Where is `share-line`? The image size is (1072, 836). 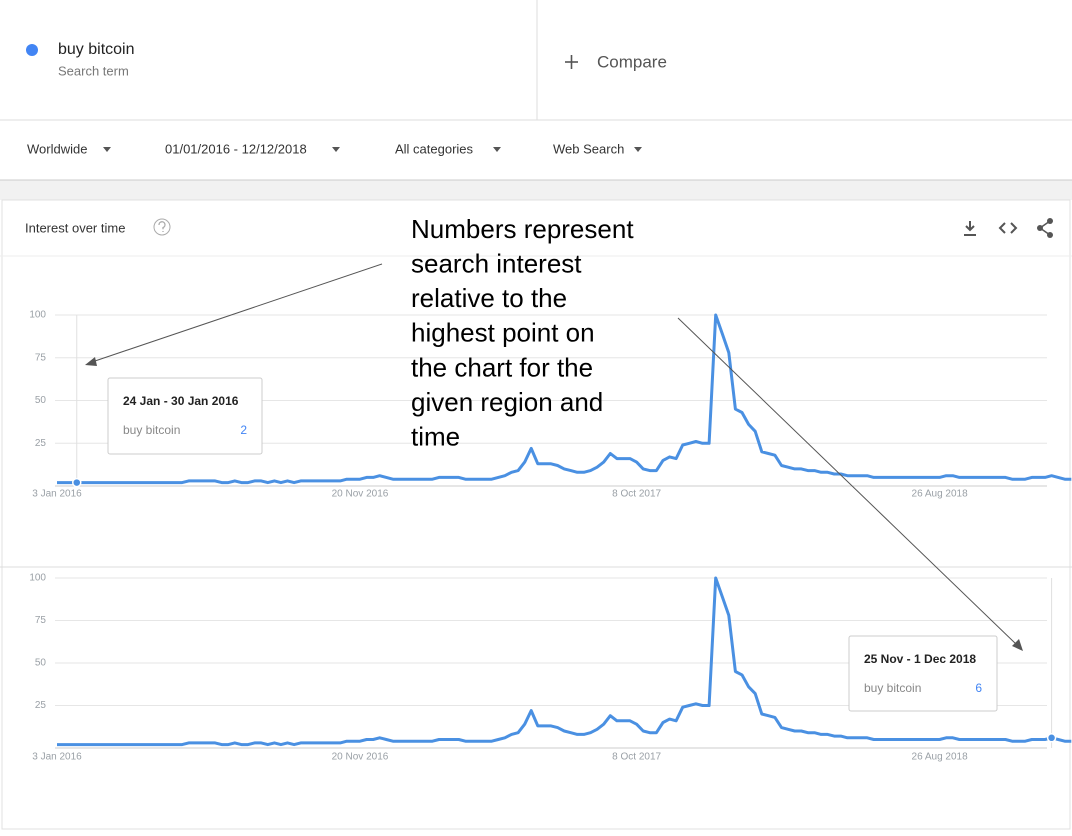
share-line is located at coordinates (1044, 228).